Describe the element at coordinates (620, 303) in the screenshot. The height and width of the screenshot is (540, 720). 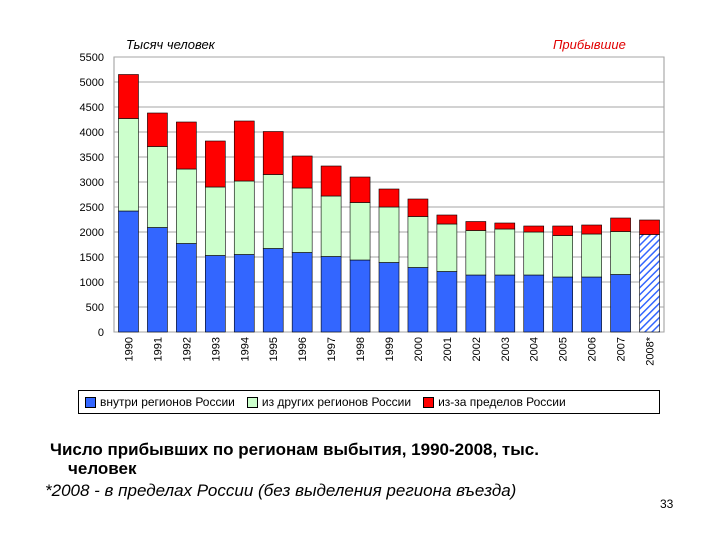
I see `bar-within-regions-2007` at that location.